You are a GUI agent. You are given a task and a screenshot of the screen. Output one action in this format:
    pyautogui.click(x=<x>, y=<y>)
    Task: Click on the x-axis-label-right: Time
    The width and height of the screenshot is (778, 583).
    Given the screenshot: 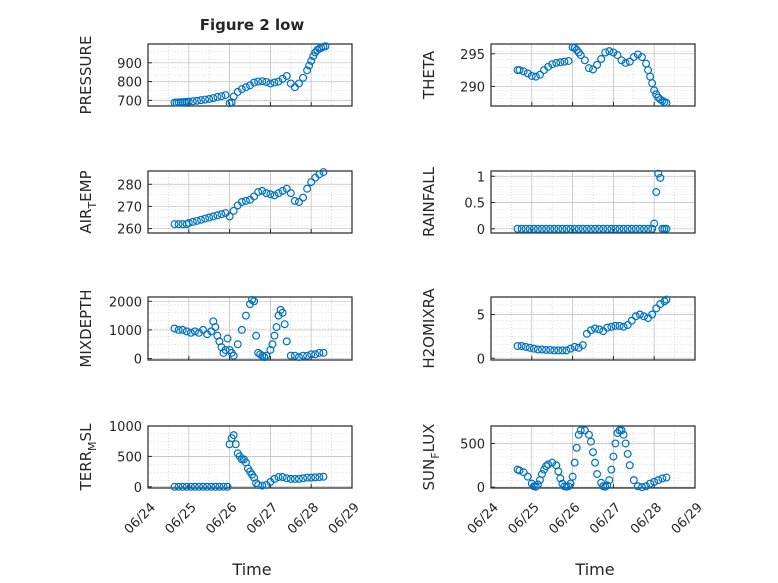 What is the action you would take?
    pyautogui.click(x=594, y=569)
    